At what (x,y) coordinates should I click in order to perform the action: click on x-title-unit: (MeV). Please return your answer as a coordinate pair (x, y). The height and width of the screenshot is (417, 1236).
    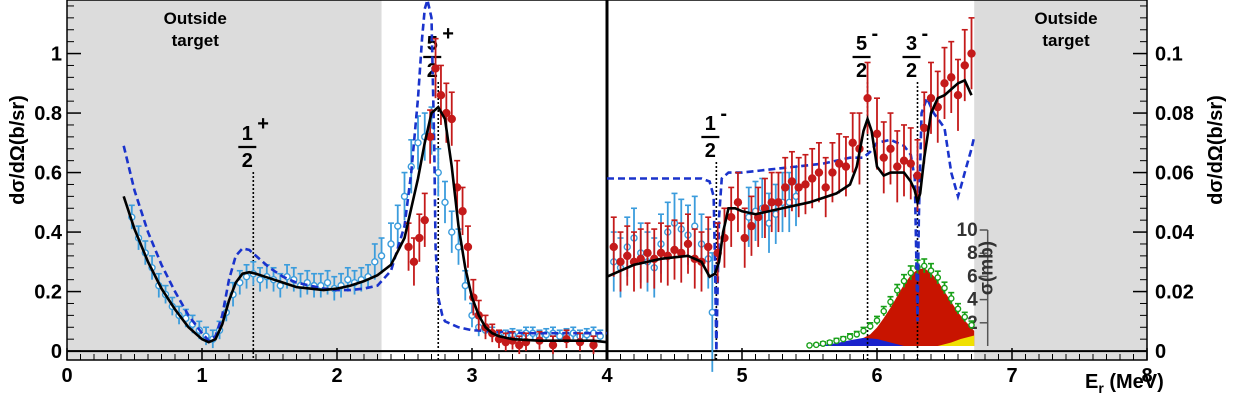
    Looking at the image, I should click on (1134, 382).